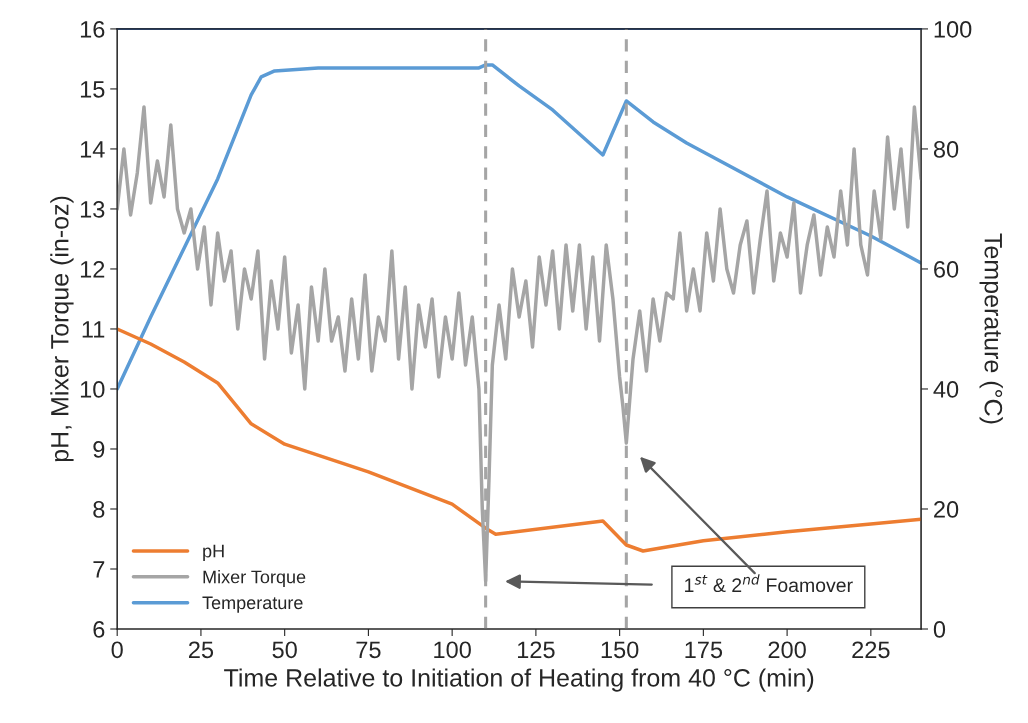  What do you see at coordinates (946, 269) in the screenshot?
I see `y2-tick-label: 60` at bounding box center [946, 269].